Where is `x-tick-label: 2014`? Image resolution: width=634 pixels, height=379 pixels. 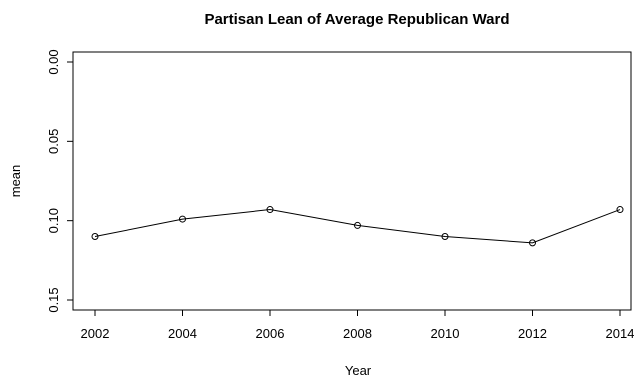 x-tick-label: 2014 is located at coordinates (620, 333).